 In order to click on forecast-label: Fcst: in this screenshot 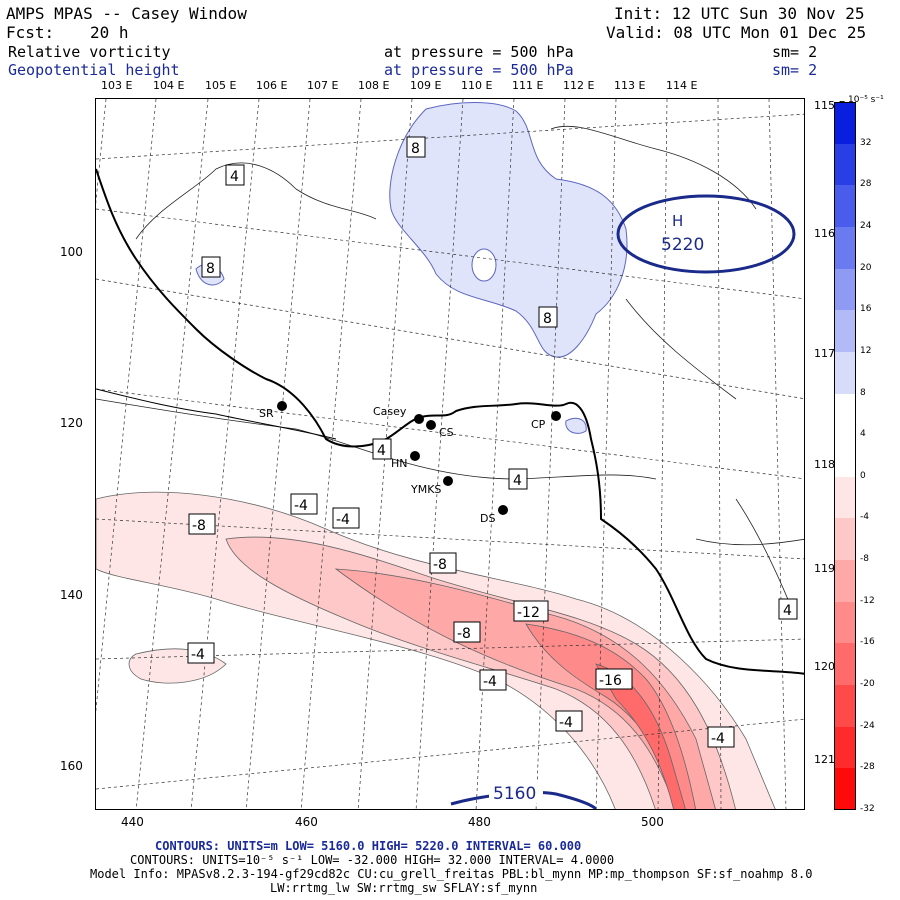, I will do `click(30, 32)`.